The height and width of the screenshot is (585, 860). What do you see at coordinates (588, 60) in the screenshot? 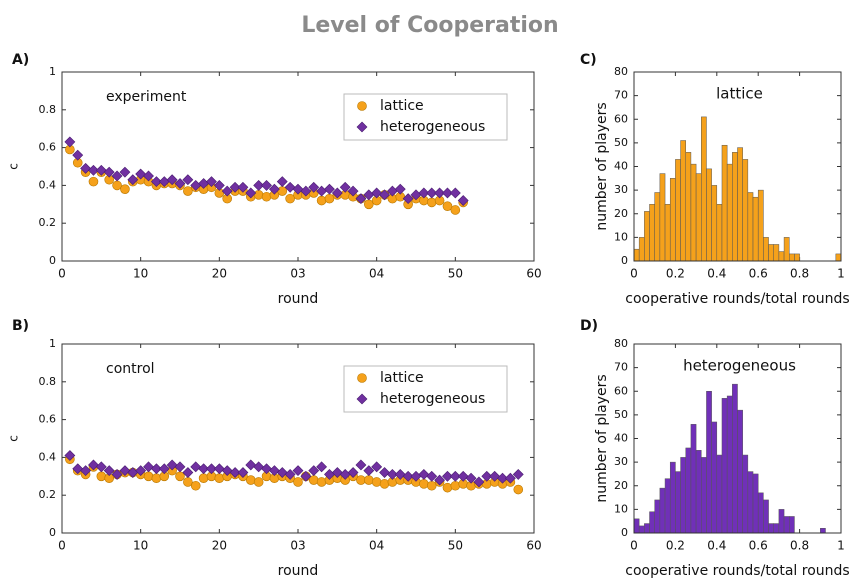
I see `panel-label: C)` at bounding box center [588, 60].